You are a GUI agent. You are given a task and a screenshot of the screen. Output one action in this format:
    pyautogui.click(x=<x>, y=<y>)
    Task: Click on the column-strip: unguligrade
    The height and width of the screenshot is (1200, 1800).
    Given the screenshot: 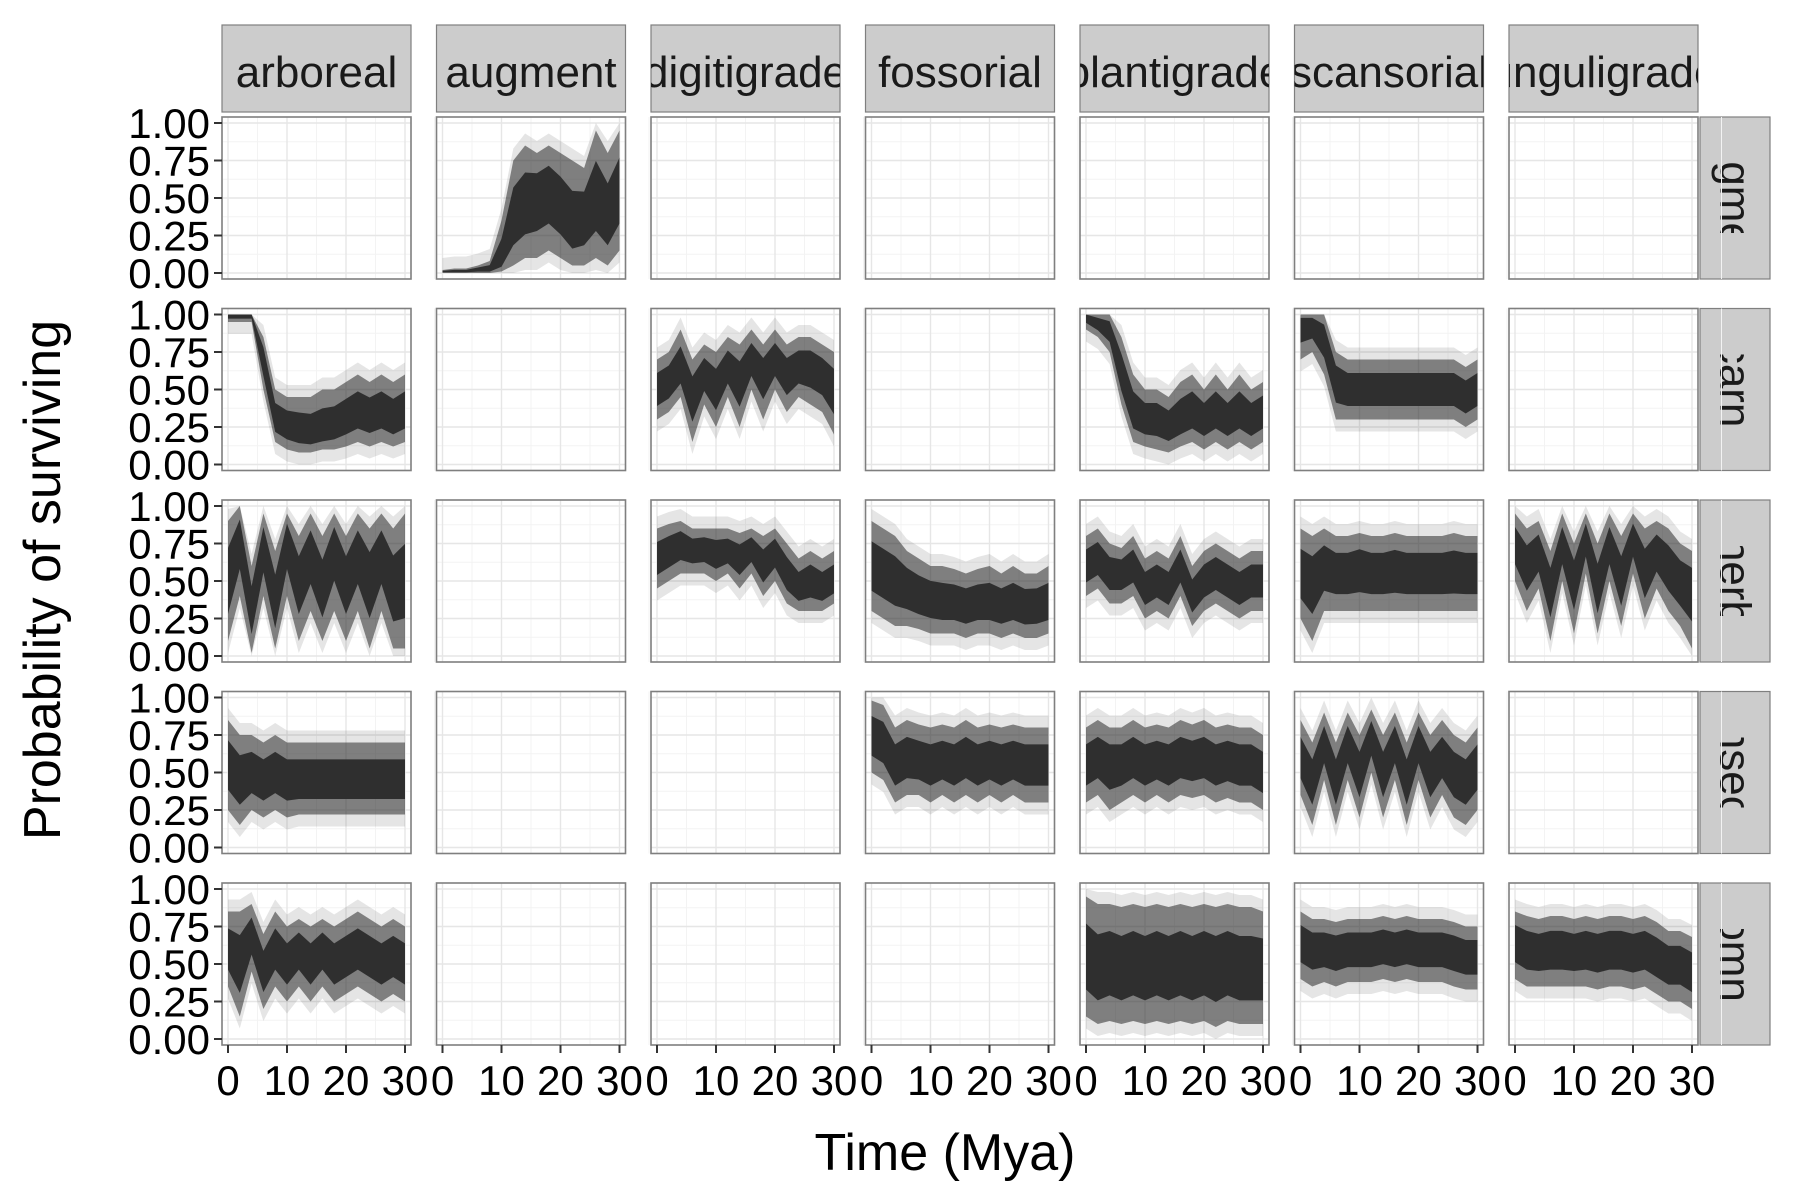 What is the action you would take?
    pyautogui.click(x=1604, y=68)
    